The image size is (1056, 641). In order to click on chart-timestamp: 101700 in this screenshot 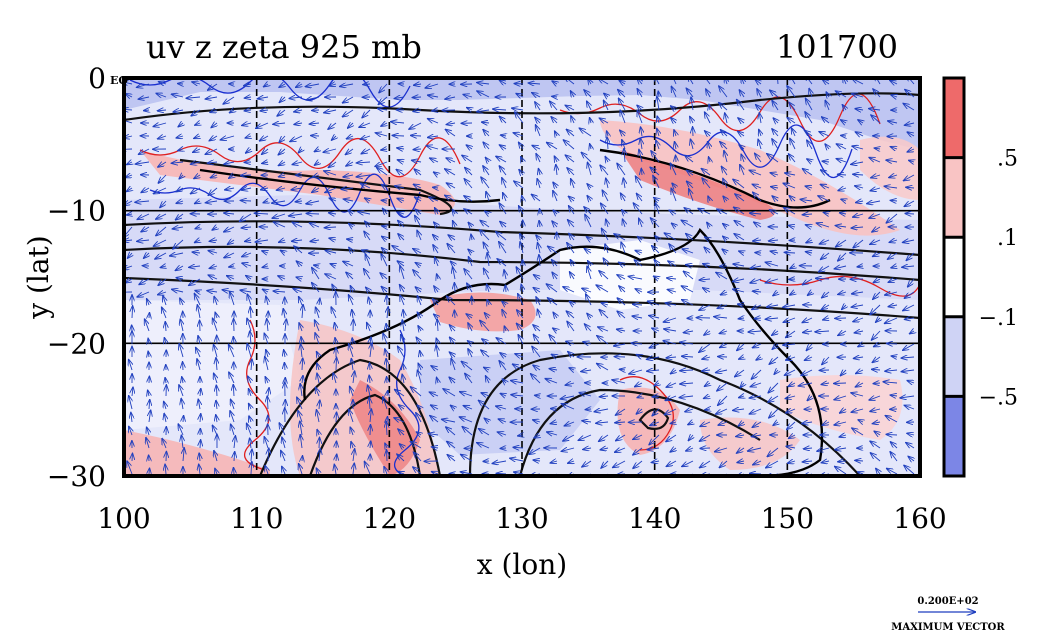, I will do `click(837, 47)`.